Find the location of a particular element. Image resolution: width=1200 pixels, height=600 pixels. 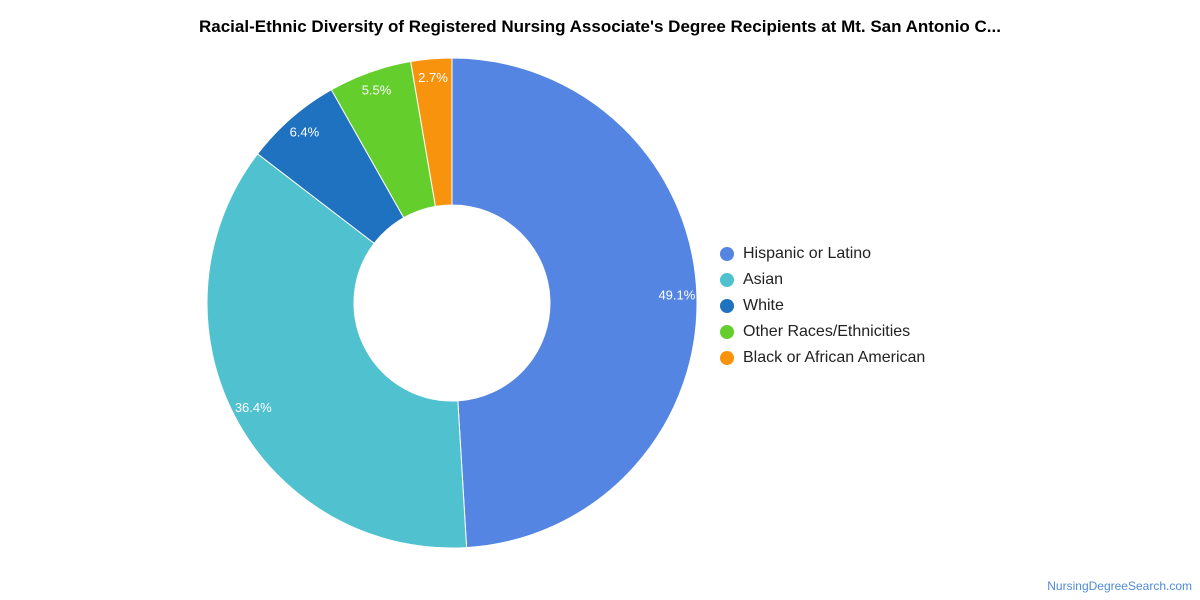

slice-label-white: 6.4% is located at coordinates (305, 132).